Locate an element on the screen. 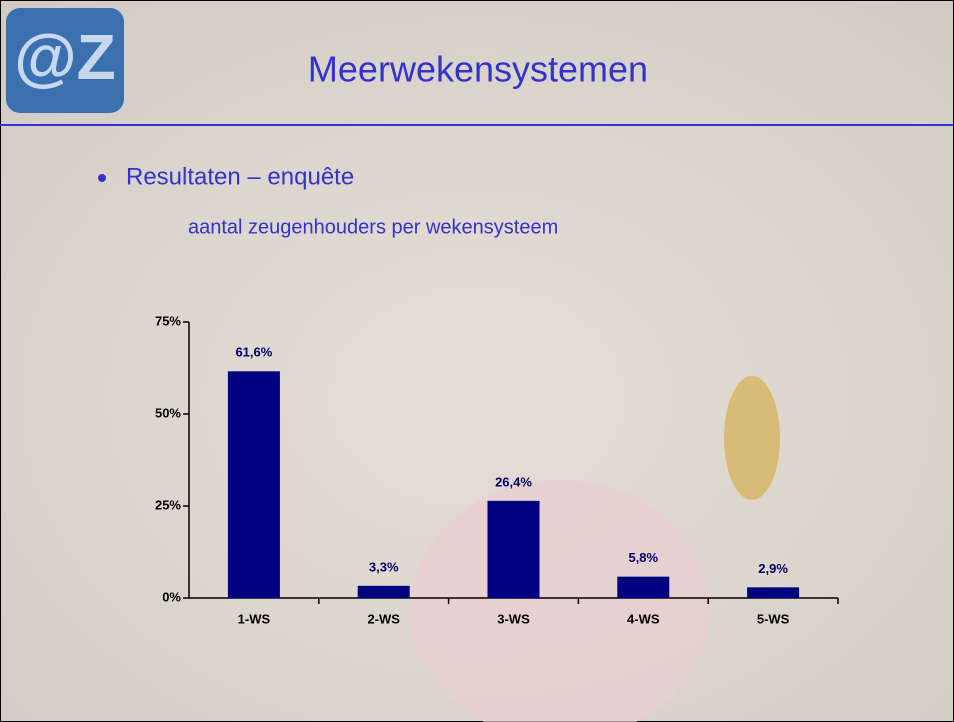 This screenshot has height=722, width=954. value-label: 61,6% is located at coordinates (253, 352).